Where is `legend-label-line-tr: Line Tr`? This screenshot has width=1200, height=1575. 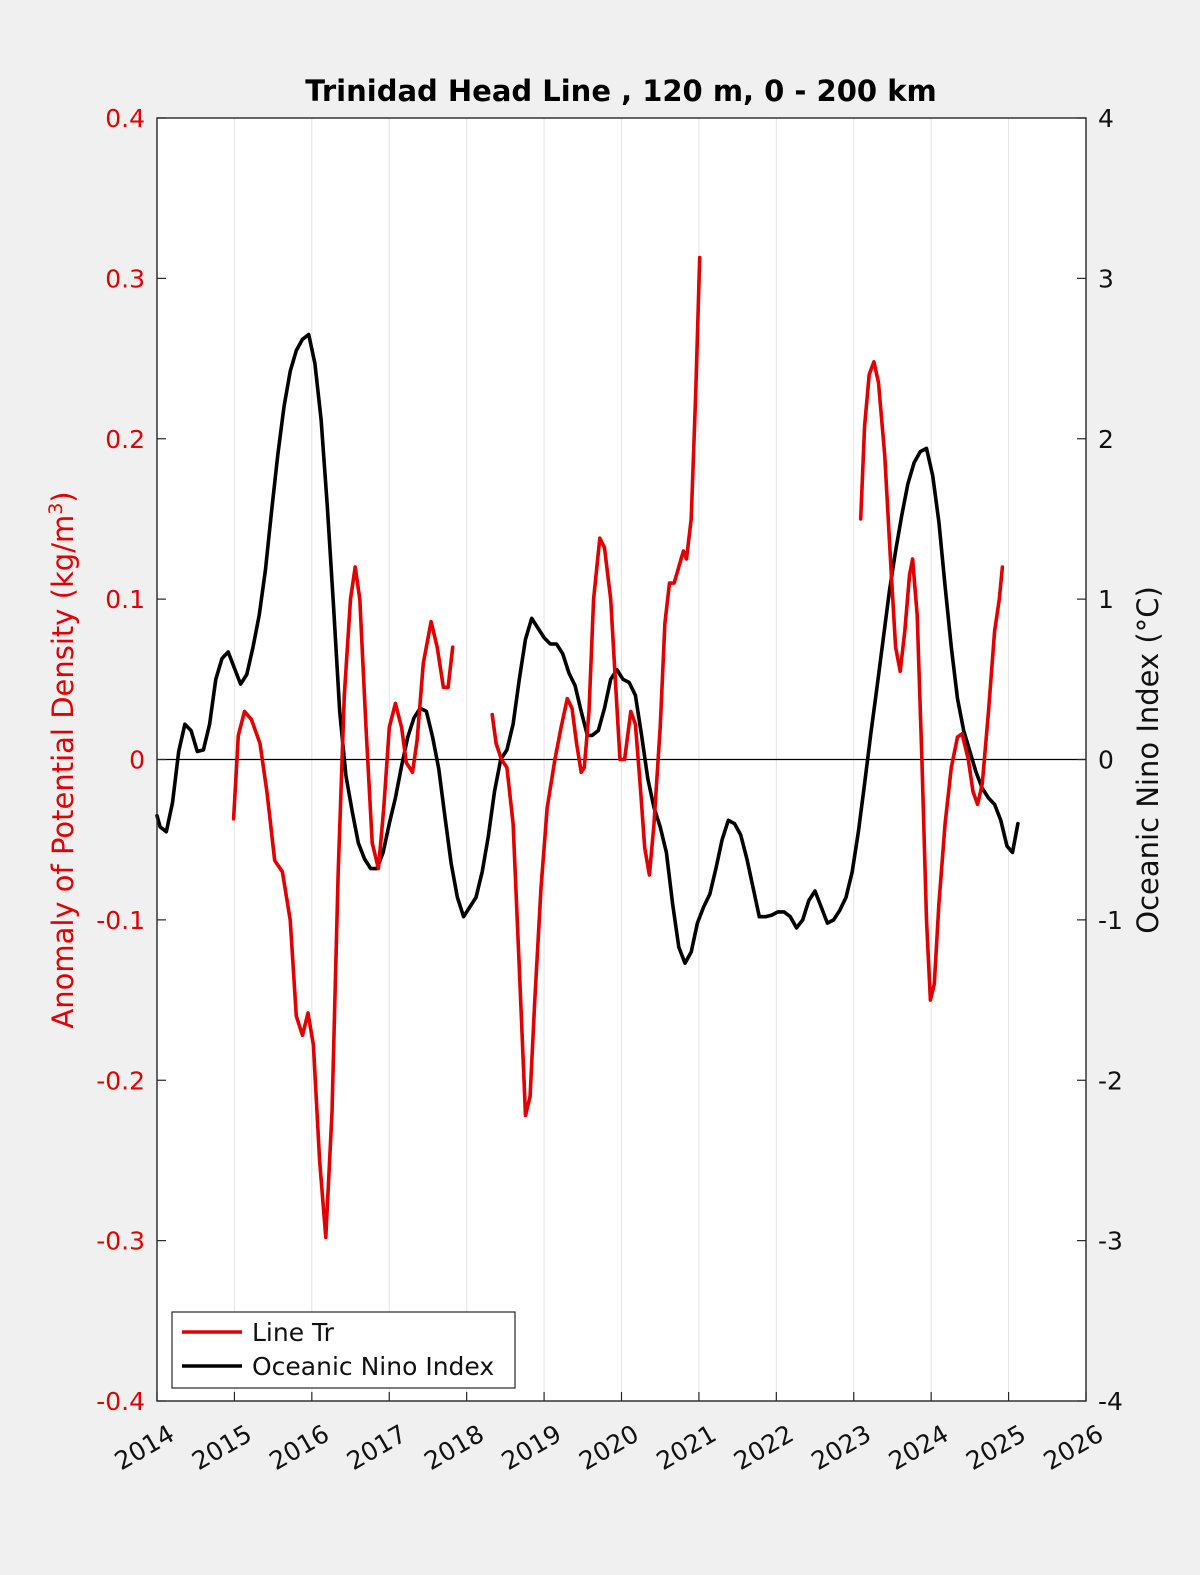
legend-label-line-tr: Line Tr is located at coordinates (293, 1332).